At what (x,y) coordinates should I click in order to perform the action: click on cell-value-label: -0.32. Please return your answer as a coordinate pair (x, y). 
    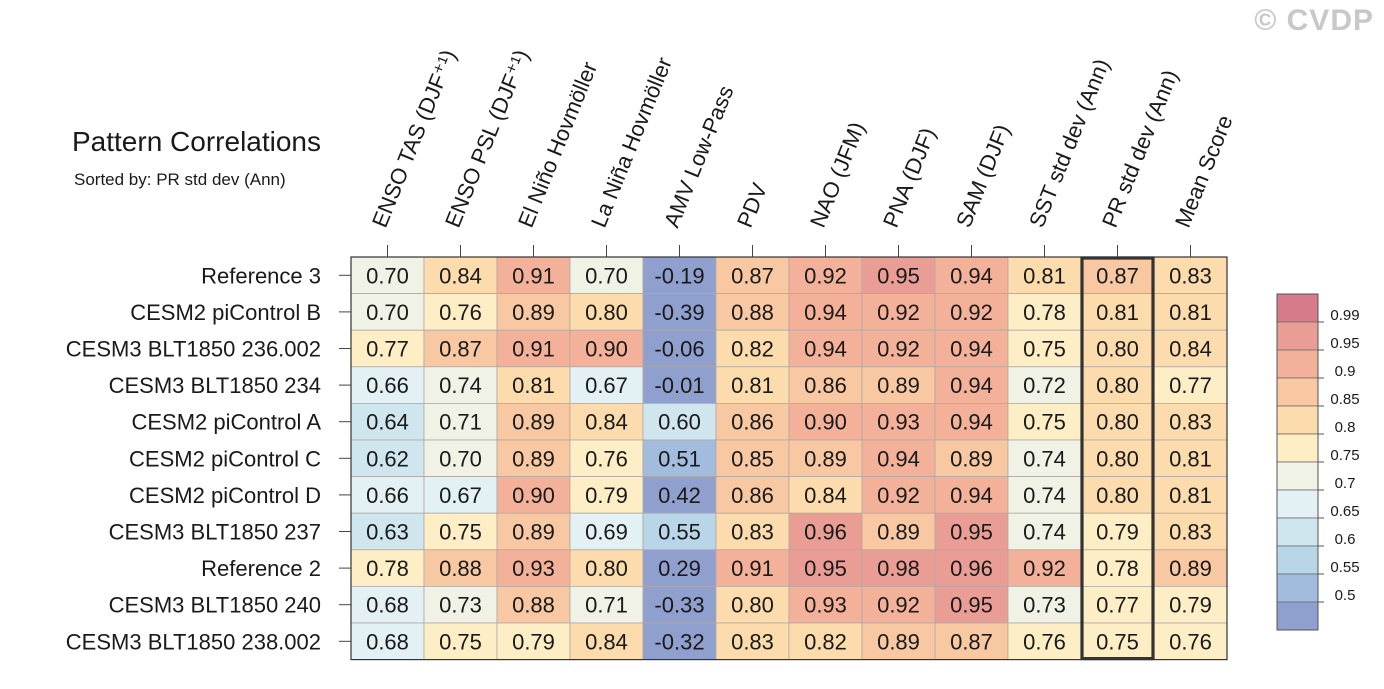
    Looking at the image, I should click on (679, 641).